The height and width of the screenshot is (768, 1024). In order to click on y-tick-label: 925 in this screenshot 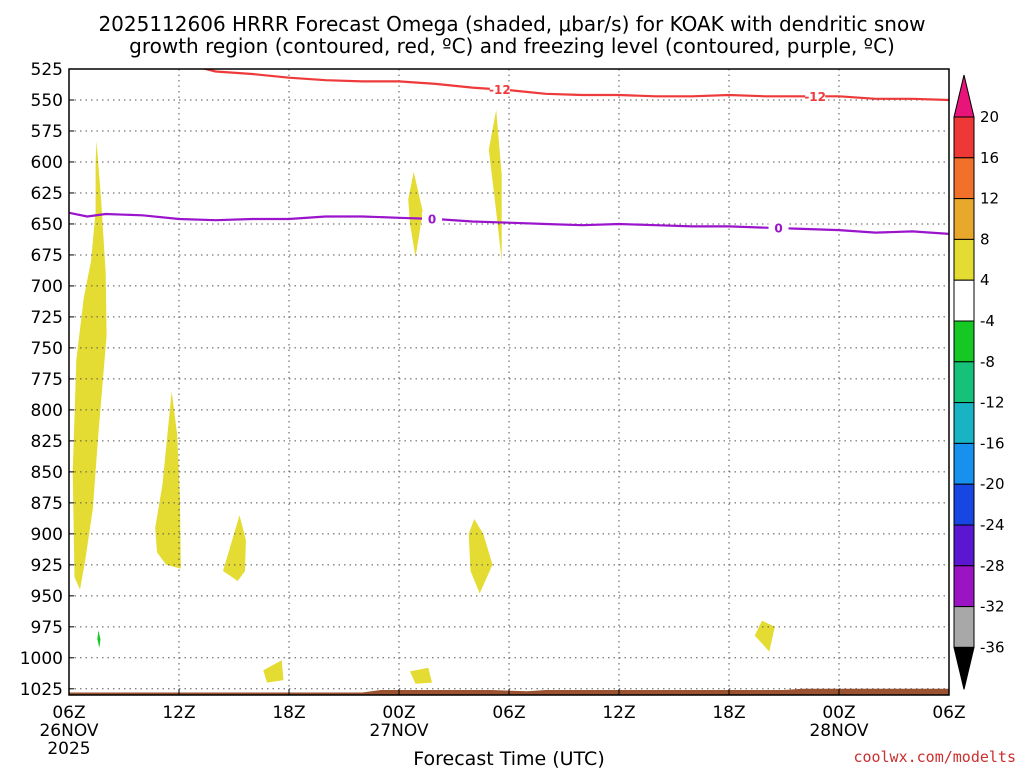, I will do `click(47, 566)`.